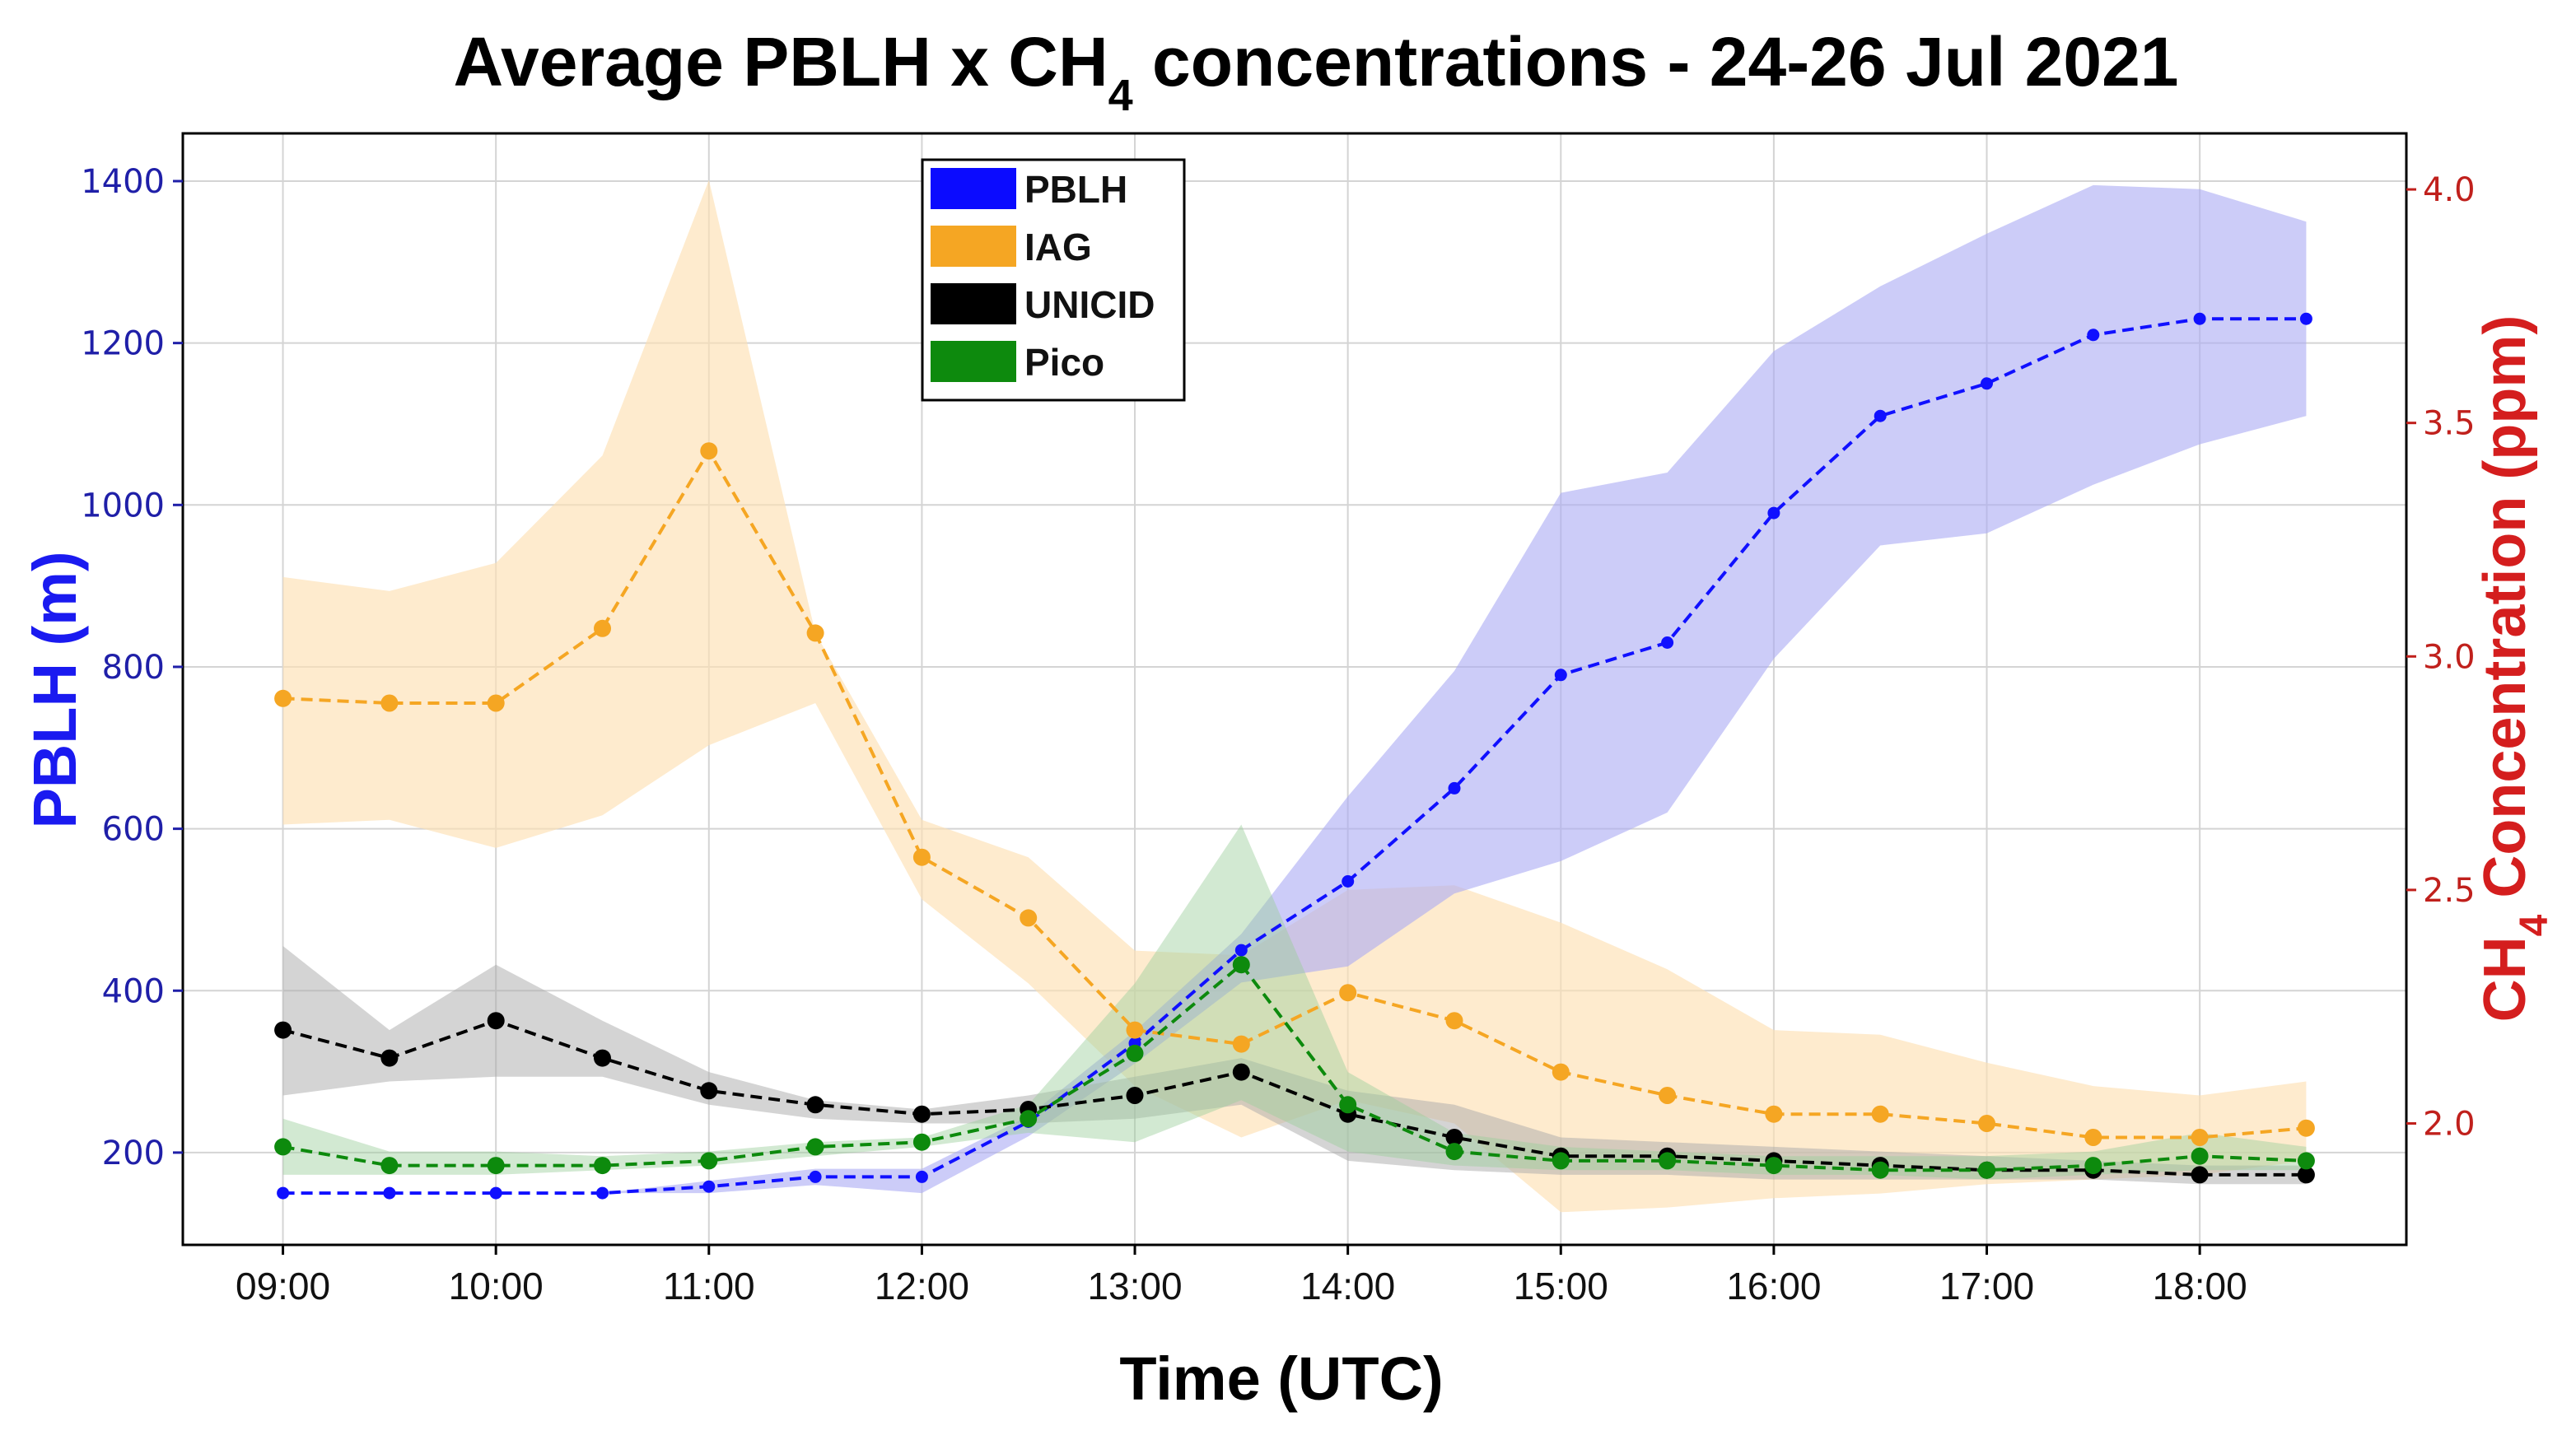  Describe the element at coordinates (2449, 190) in the screenshot. I see `y-right-tick-label: 4.0` at that location.